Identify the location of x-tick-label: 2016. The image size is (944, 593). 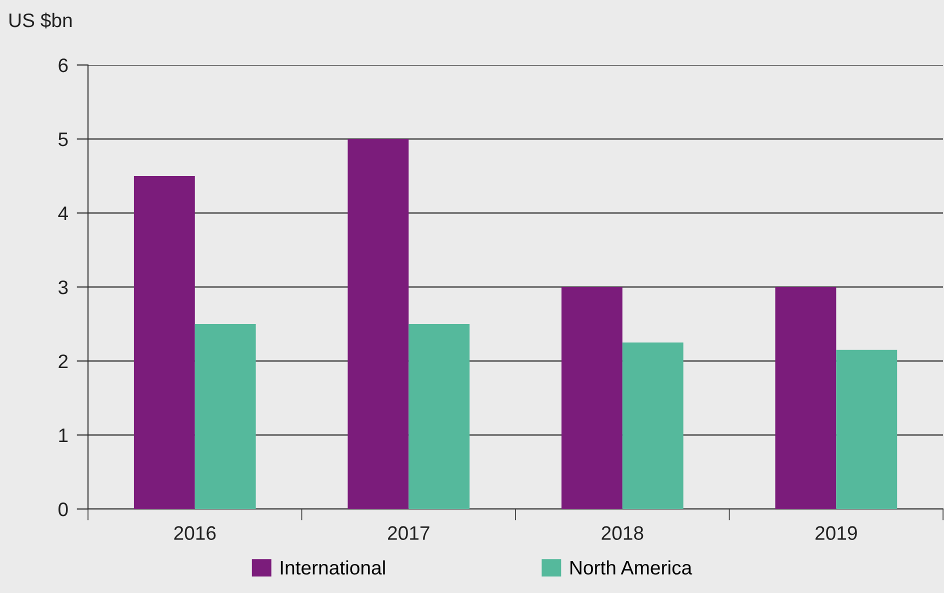
(195, 533).